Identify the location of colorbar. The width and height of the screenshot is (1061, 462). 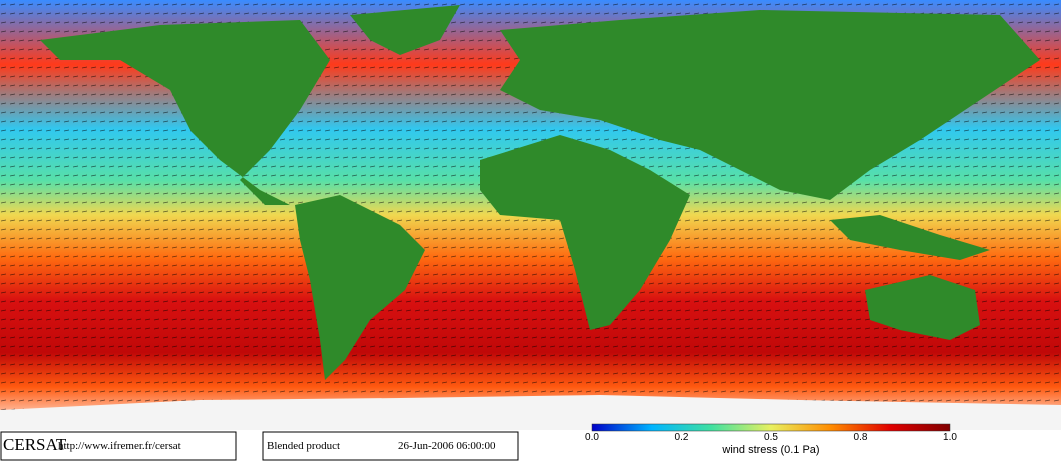
(771, 427).